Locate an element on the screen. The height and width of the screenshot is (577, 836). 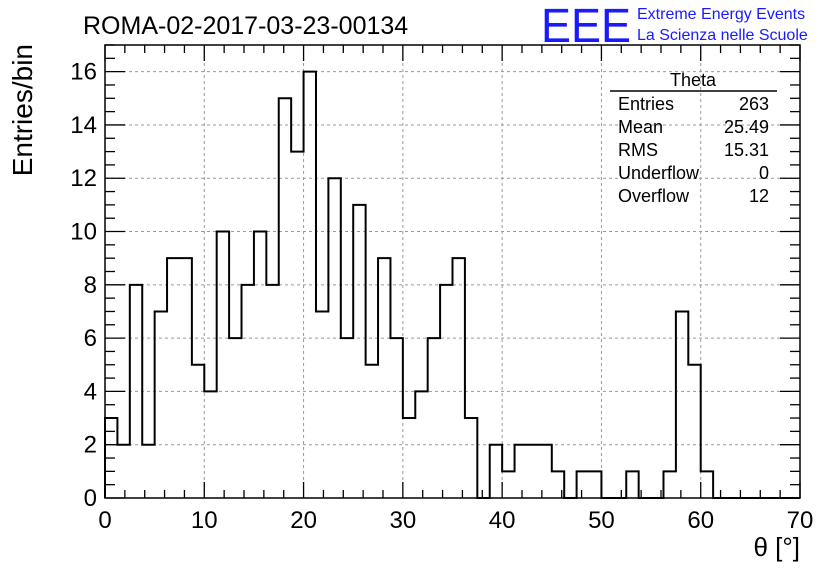
x-tick-label: 40 is located at coordinates (502, 520).